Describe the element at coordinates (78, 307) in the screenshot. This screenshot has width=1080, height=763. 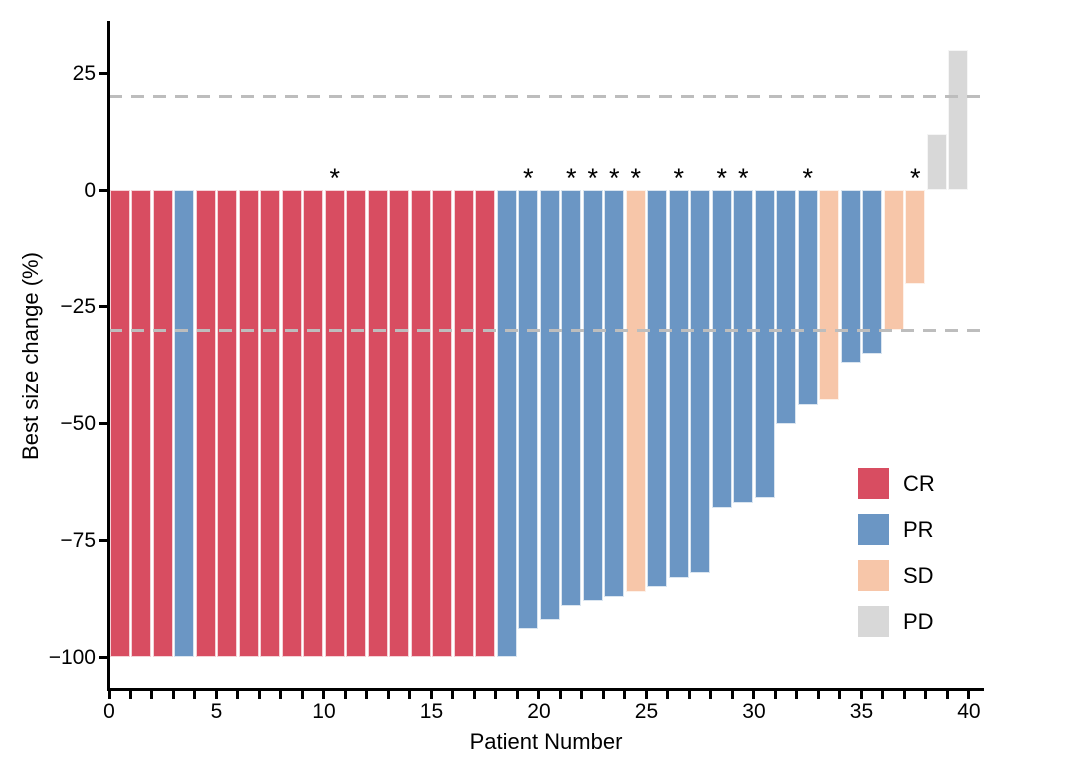
I see `y-tick-label--25: −25` at that location.